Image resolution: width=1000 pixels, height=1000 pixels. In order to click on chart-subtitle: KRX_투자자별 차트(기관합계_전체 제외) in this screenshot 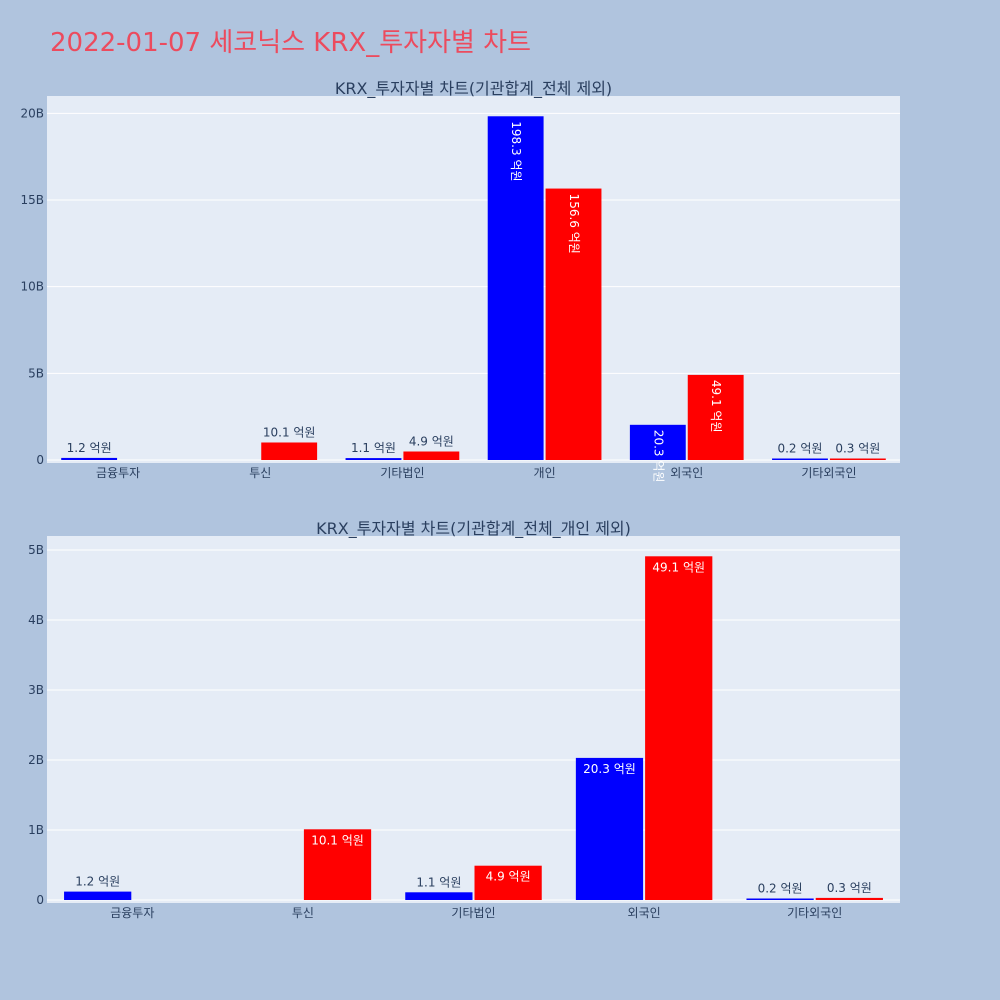, I will do `click(473, 89)`.